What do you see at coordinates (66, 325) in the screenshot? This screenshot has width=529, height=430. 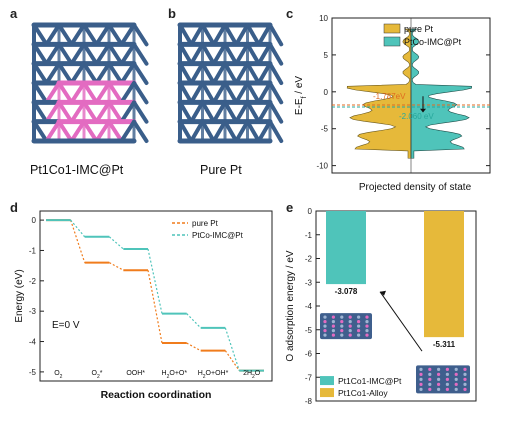 I see `potential-annotation: E=0 V` at bounding box center [66, 325].